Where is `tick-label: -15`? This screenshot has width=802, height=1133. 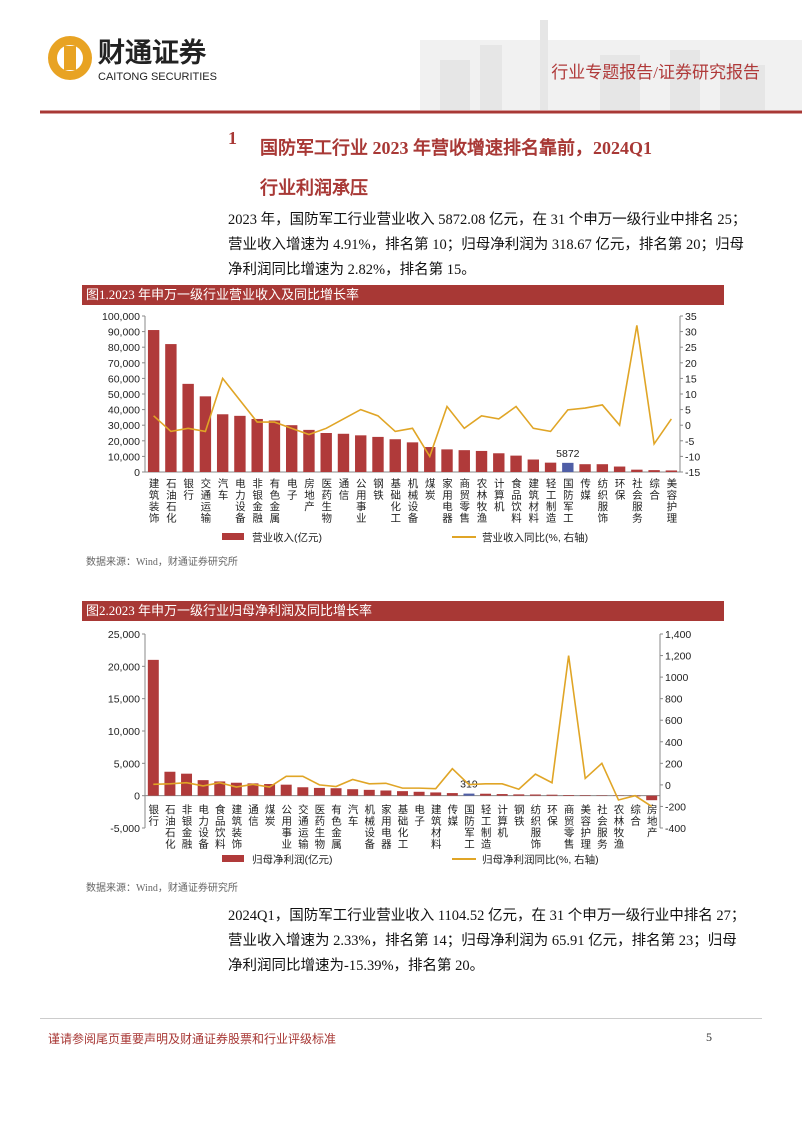
tick-label: -15 is located at coordinates (692, 473).